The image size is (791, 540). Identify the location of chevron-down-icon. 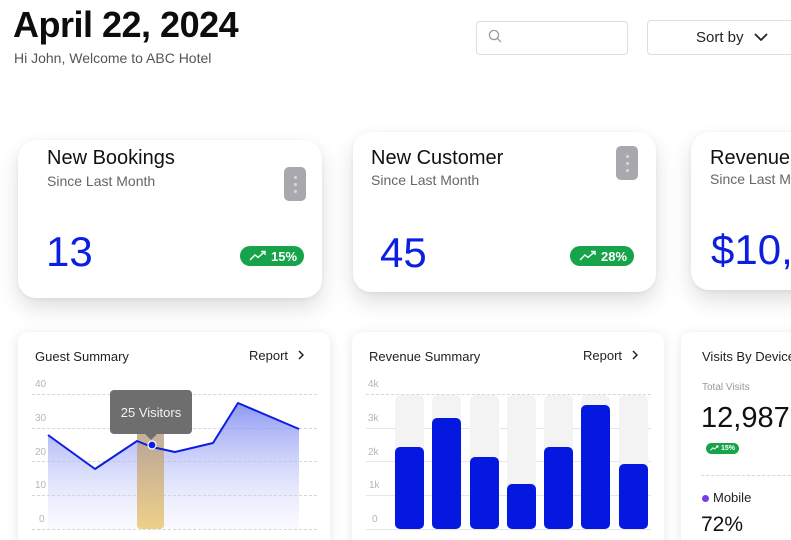
(756, 37).